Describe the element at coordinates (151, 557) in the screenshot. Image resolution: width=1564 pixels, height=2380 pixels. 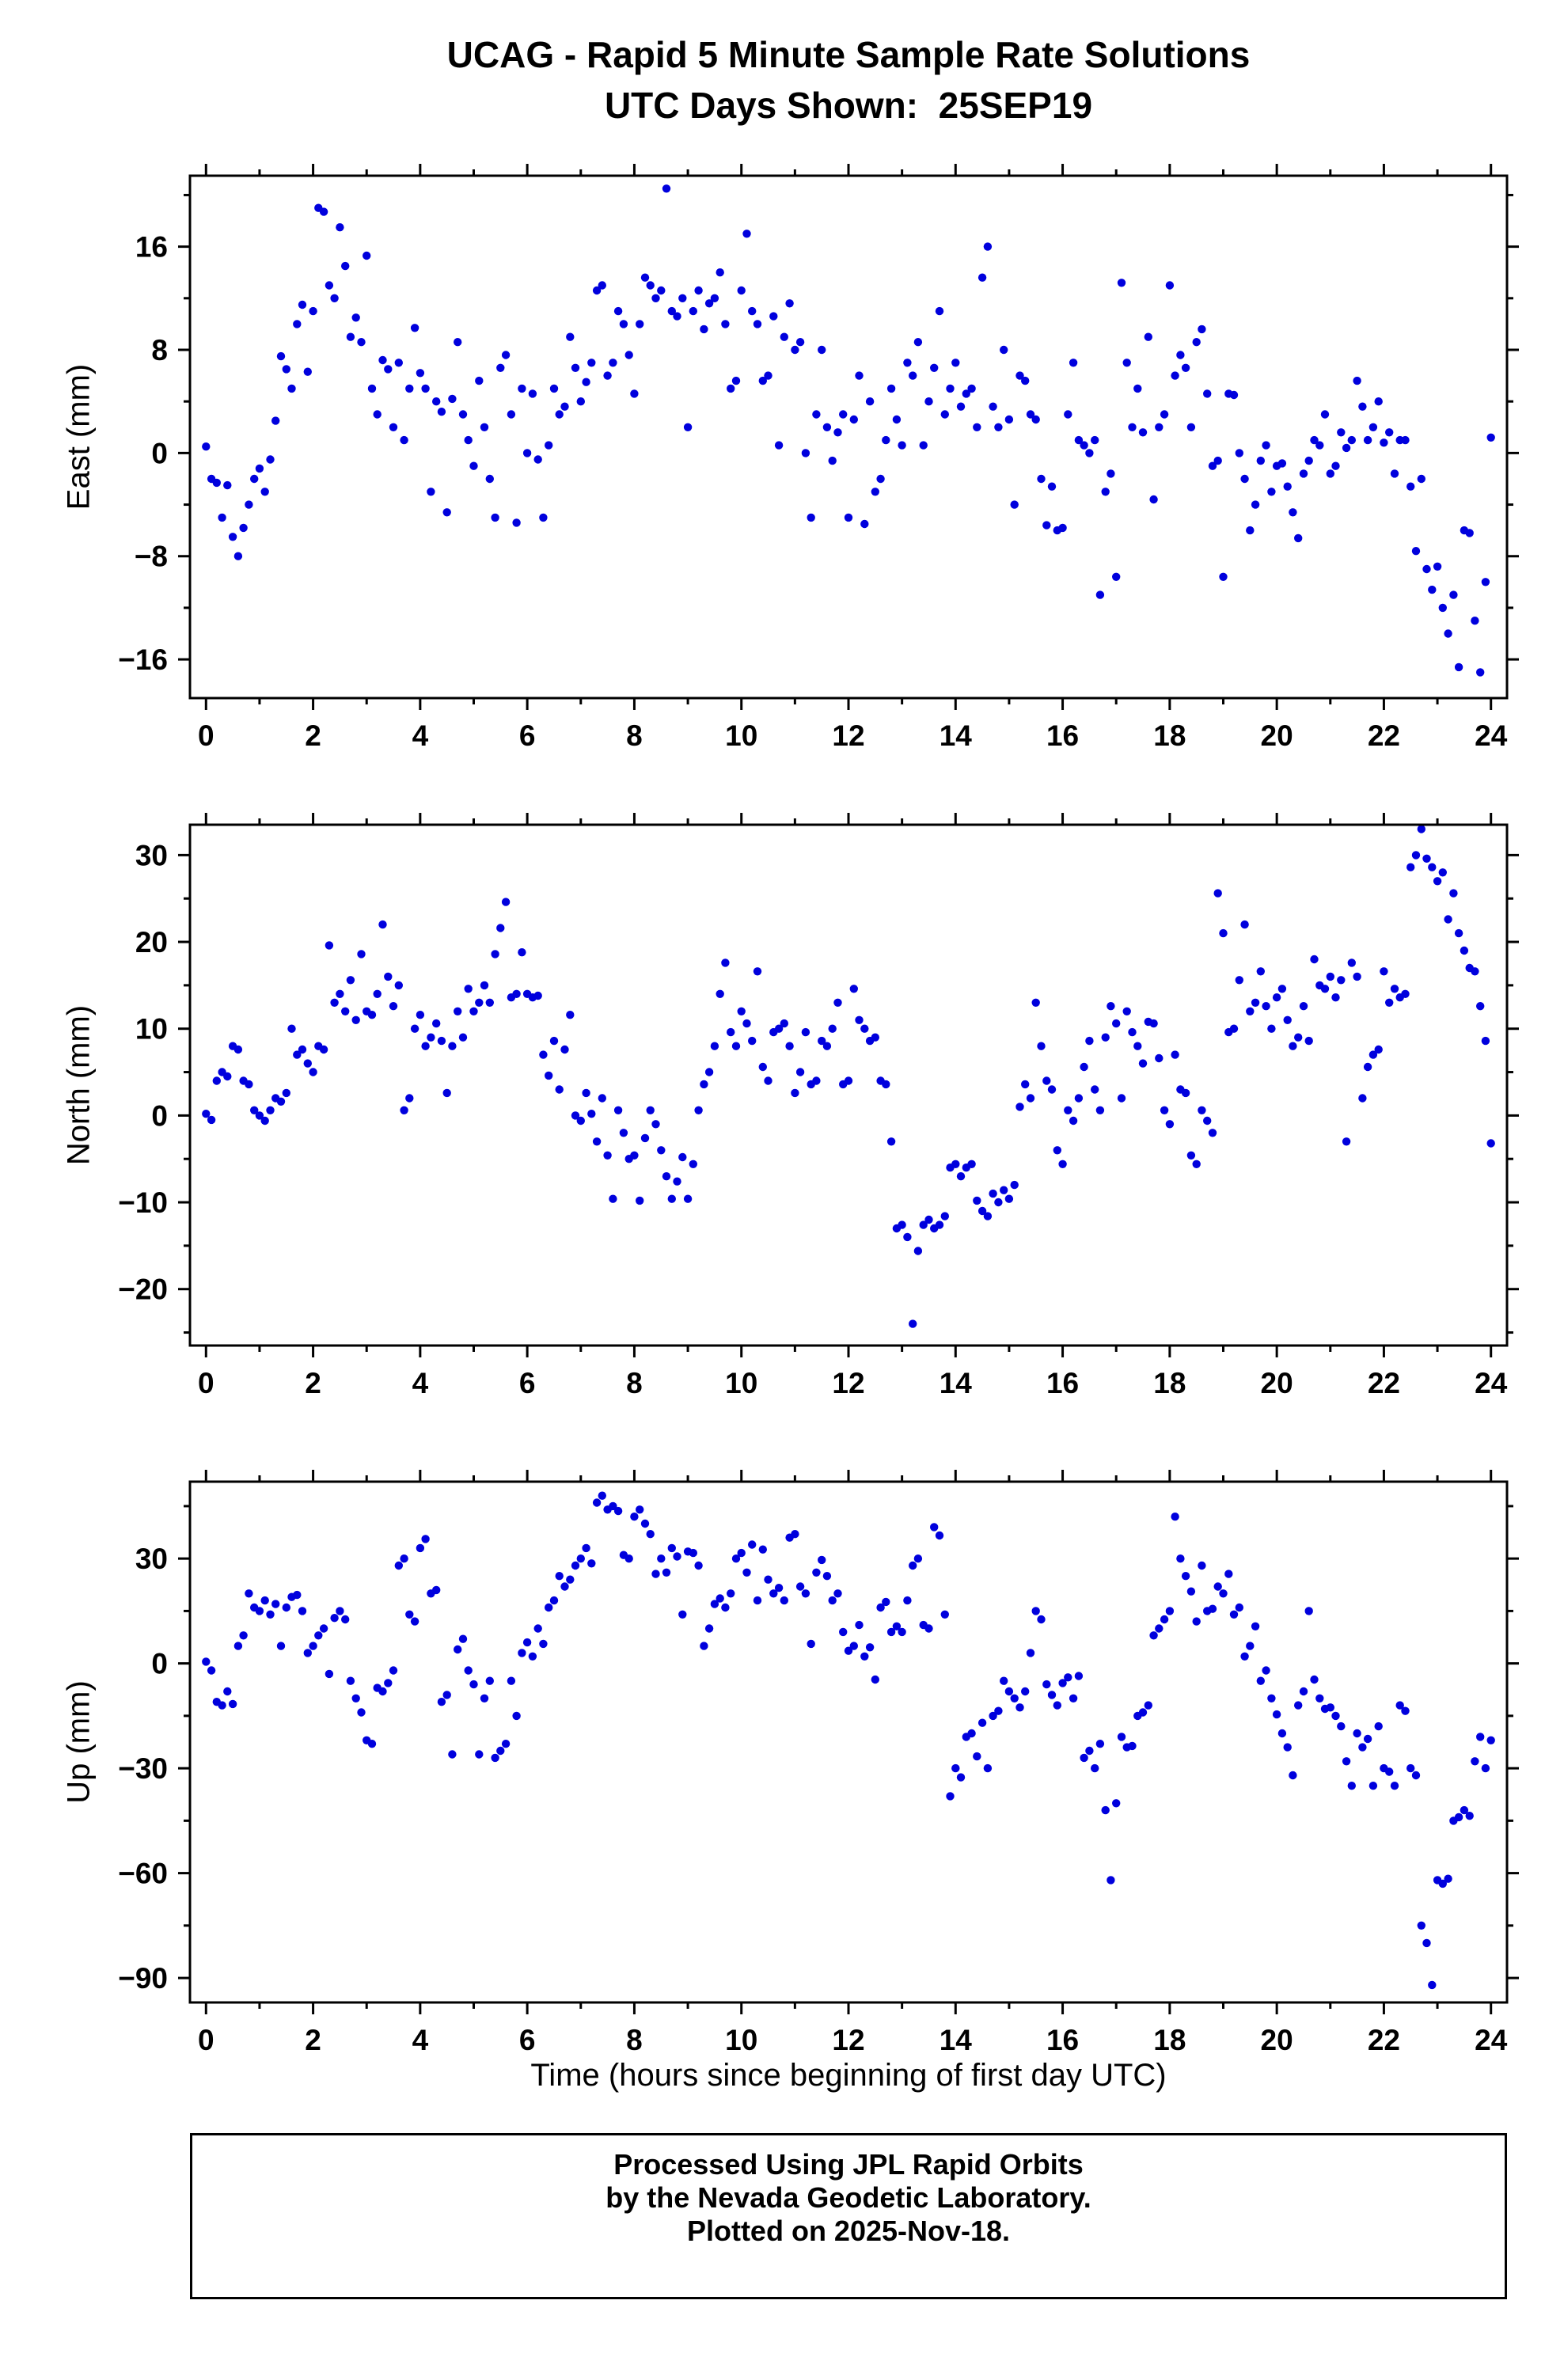
I see `east-ytick-label: −8` at that location.